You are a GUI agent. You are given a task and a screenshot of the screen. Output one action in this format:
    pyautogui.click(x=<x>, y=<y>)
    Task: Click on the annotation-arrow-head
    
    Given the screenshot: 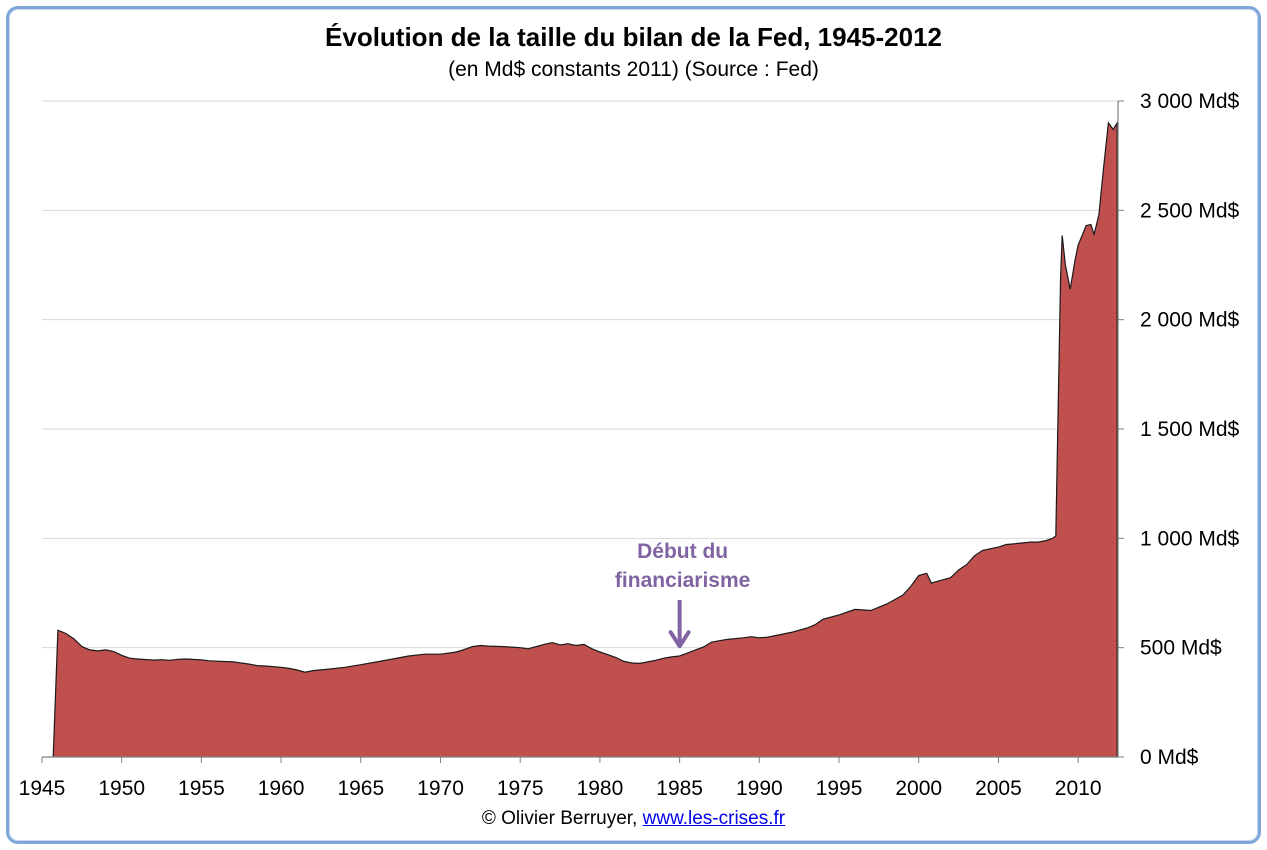 What is the action you would take?
    pyautogui.click(x=679, y=639)
    